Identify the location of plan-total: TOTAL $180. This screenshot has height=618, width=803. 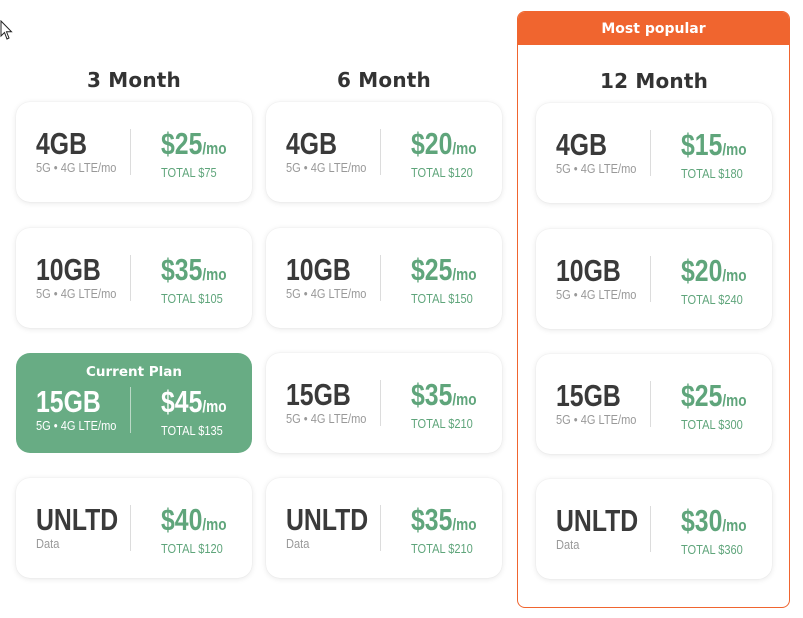
(712, 173).